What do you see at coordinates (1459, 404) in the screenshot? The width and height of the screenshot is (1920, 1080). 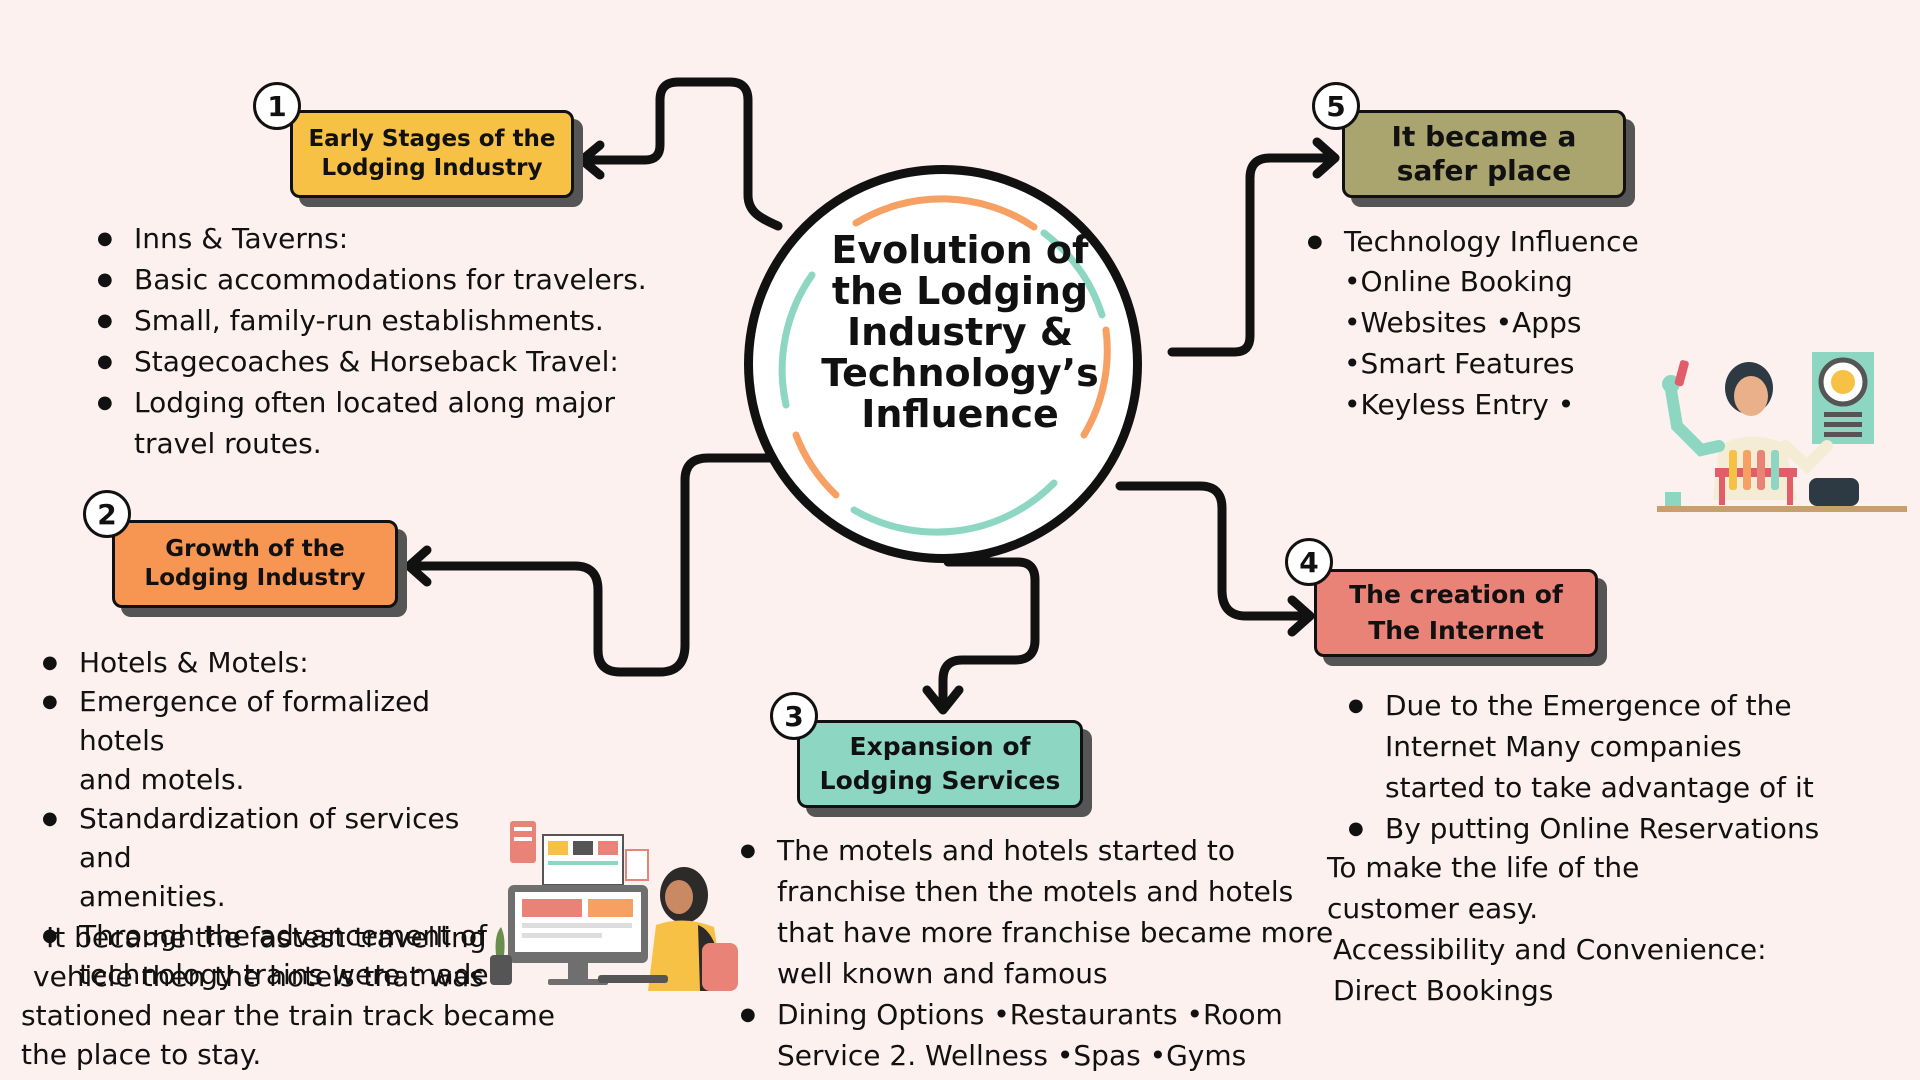 I see `section-5-sub-line: •Keyless Entry •` at bounding box center [1459, 404].